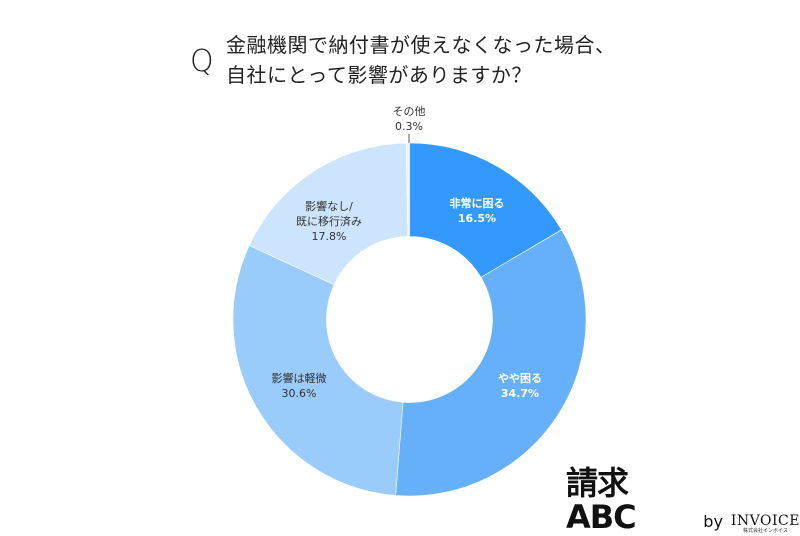  What do you see at coordinates (683, 500) in the screenshot?
I see `brand-logo: 請求ABC by INVOICE 株式会社インボイス` at bounding box center [683, 500].